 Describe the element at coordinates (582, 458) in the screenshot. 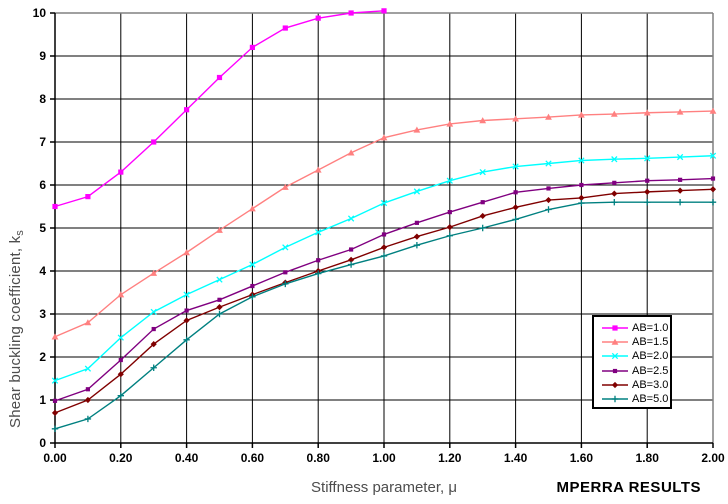

I see `x-tick-label: 1.60` at that location.